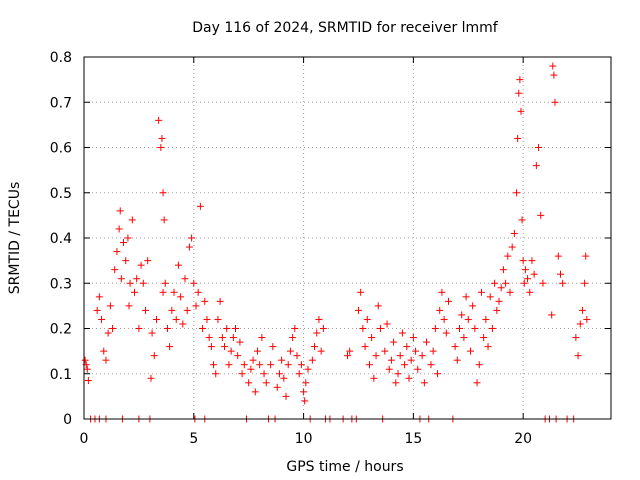 Image resolution: width=640 pixels, height=480 pixels. I want to click on x-tick-label: 0, so click(84, 439).